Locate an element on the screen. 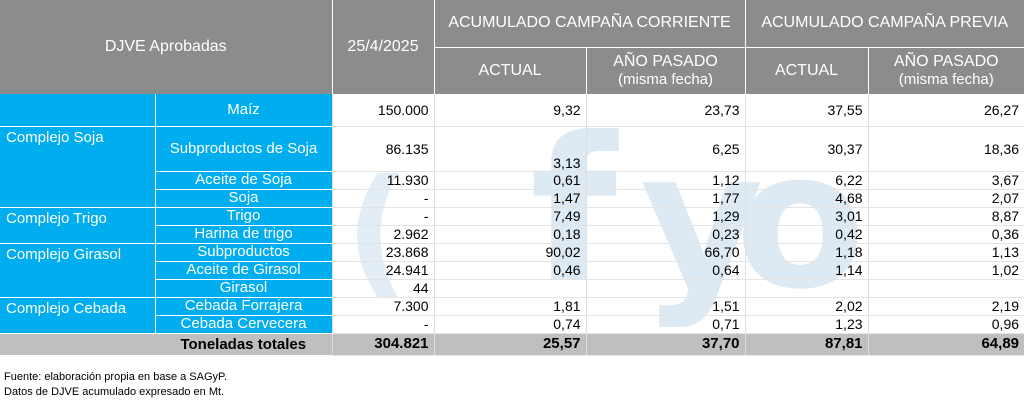 The image size is (1024, 401). current-last-year-value: 0,71 is located at coordinates (665, 324).